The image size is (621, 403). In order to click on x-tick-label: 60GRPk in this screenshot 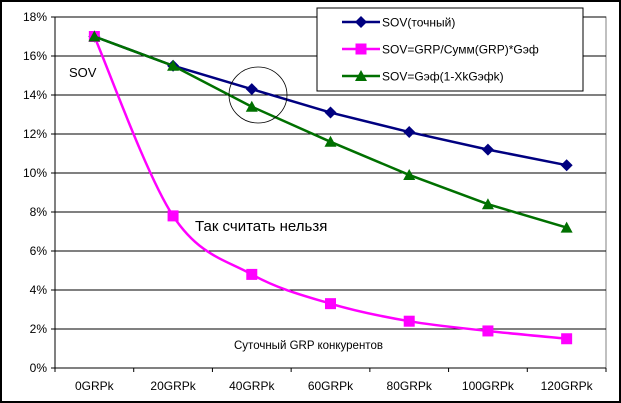, I will do `click(331, 386)`.